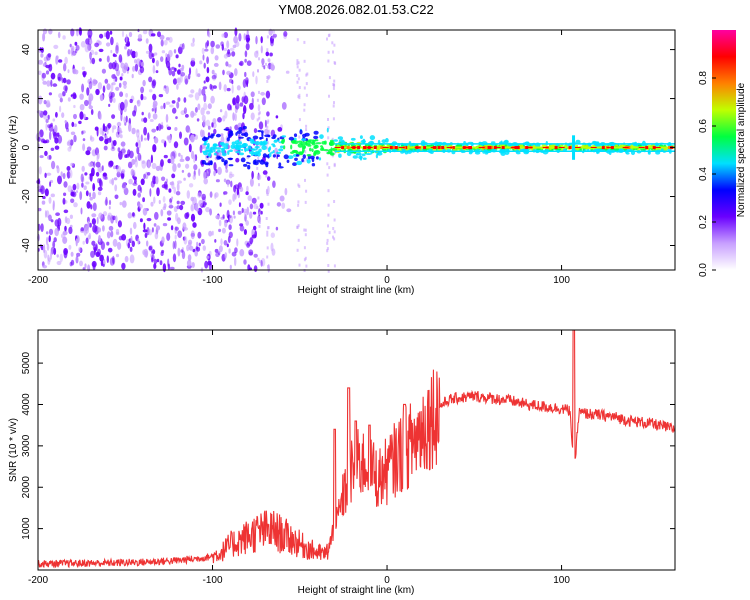 This screenshot has width=750, height=600. Describe the element at coordinates (561, 580) in the screenshot. I see `x-tick-label: 100` at that location.